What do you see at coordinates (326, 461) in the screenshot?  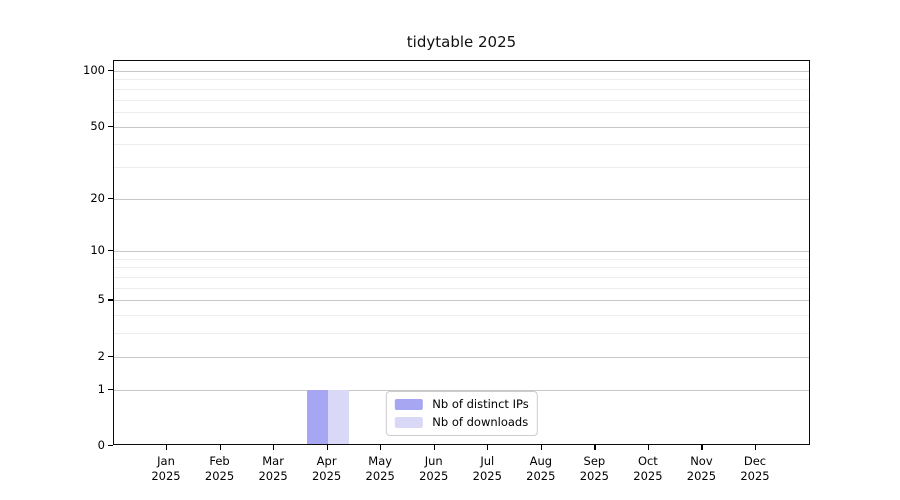 I see `x-tick-month: Apr` at bounding box center [326, 461].